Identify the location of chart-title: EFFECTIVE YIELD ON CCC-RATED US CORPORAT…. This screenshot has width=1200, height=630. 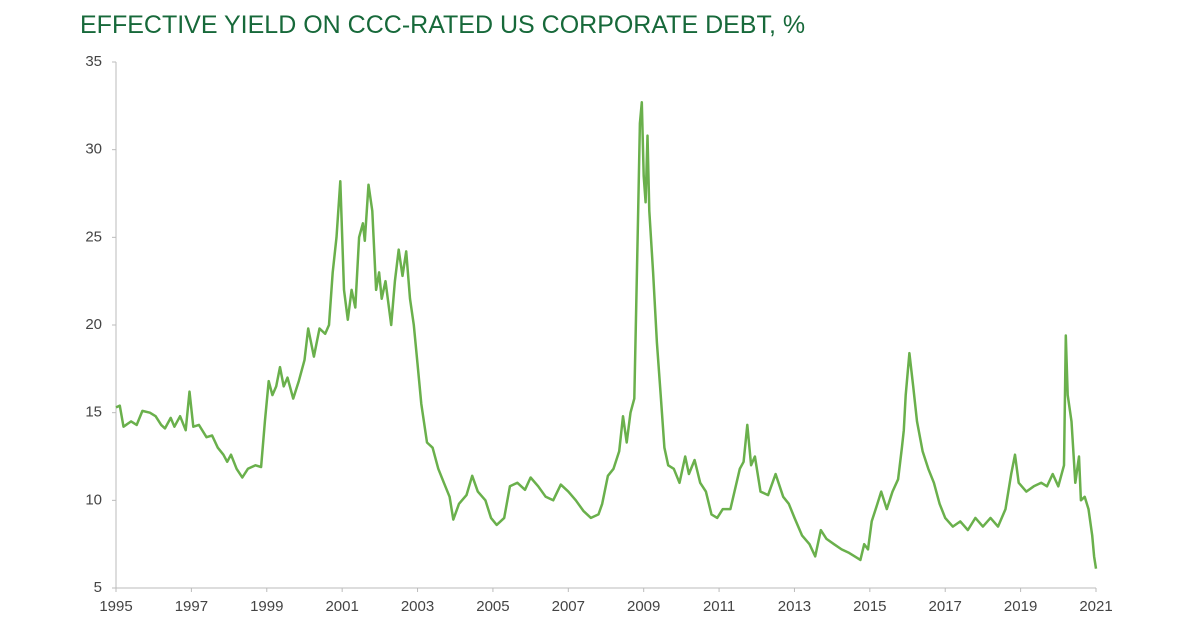
(442, 25).